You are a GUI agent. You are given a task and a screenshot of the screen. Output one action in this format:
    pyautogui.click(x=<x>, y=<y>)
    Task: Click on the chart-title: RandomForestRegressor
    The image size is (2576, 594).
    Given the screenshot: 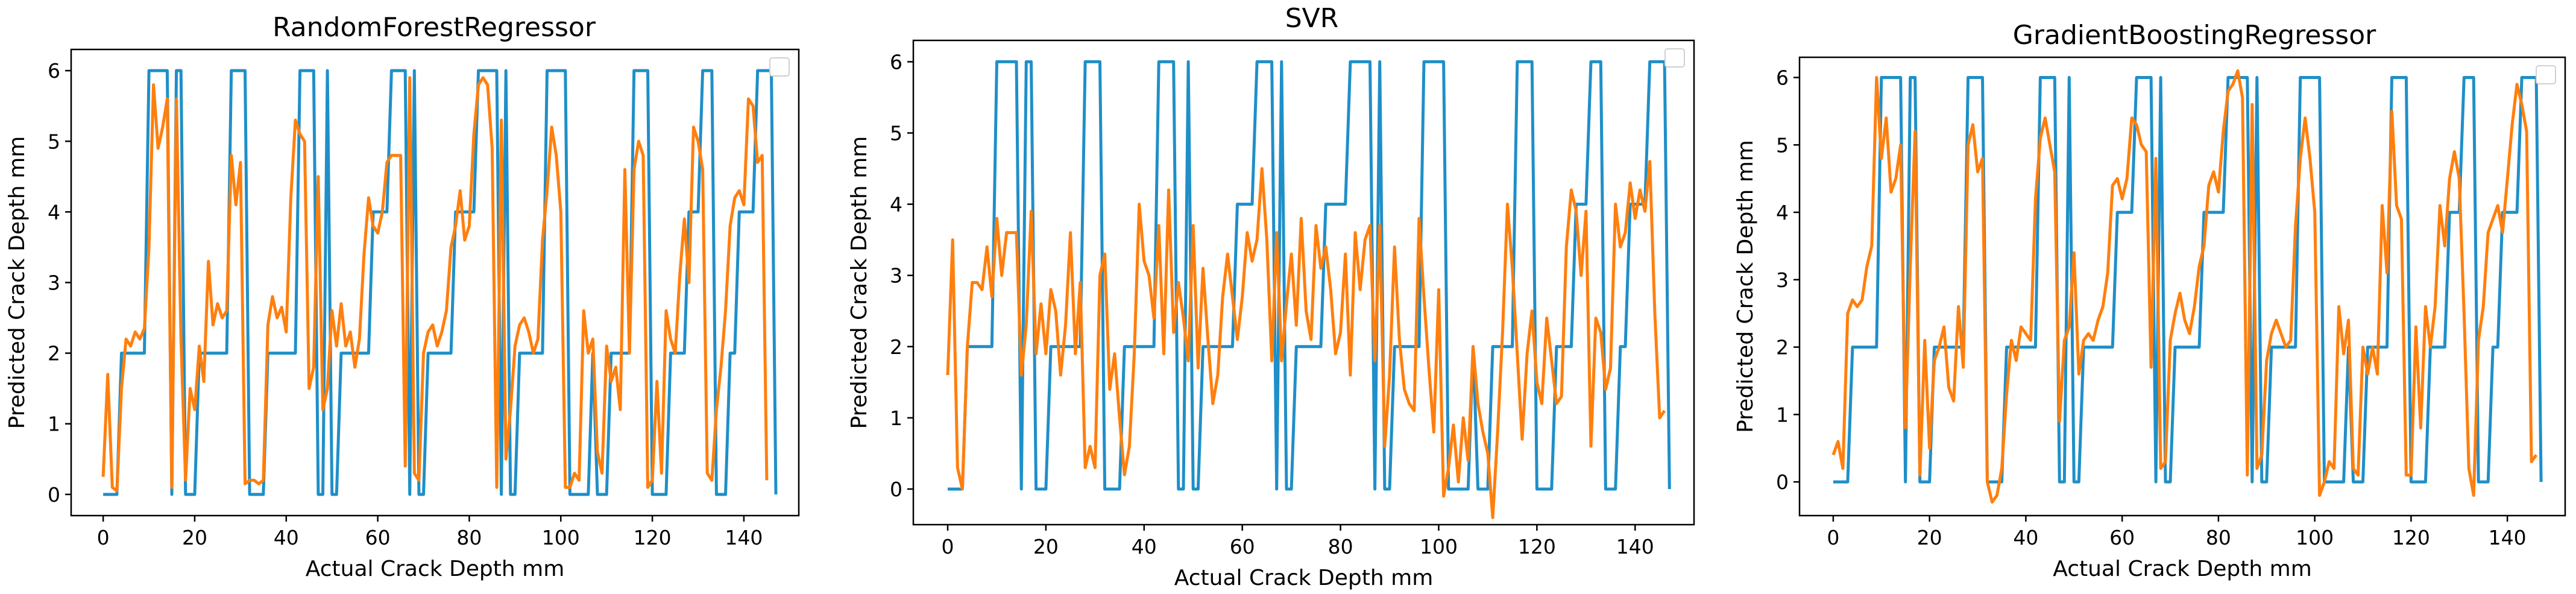 What is the action you would take?
    pyautogui.click(x=434, y=27)
    